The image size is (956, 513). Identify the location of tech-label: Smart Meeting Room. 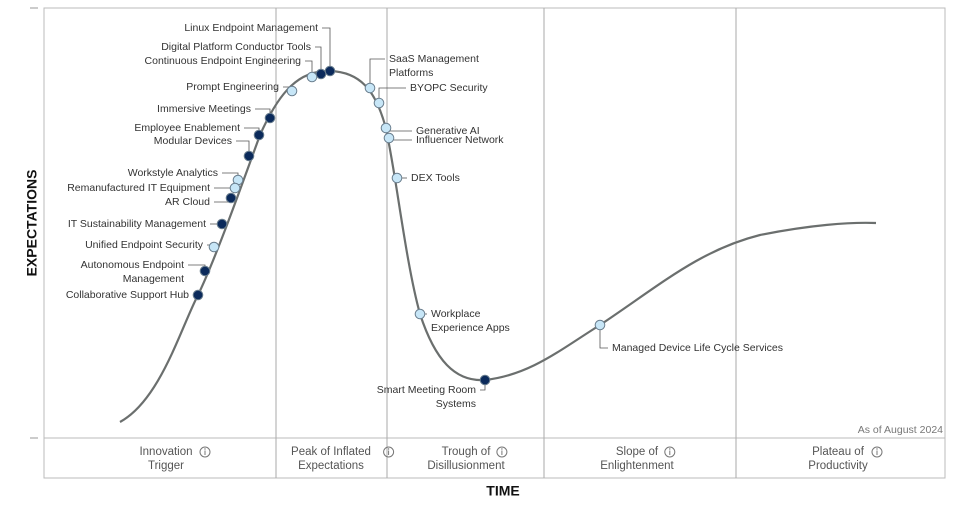
(426, 390).